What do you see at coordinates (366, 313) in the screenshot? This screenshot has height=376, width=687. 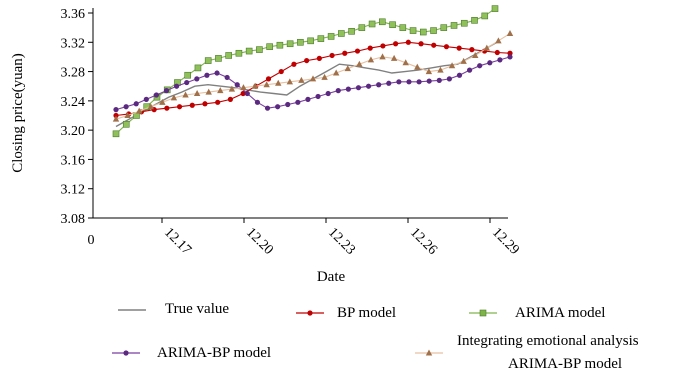 I see `legend-bp-label: BP model` at bounding box center [366, 313].